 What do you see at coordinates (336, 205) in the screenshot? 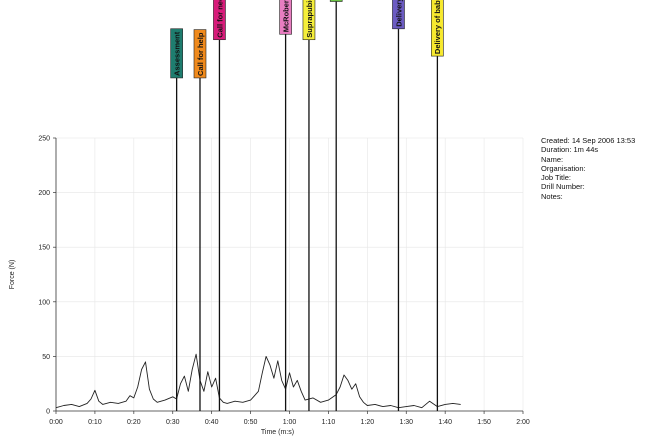
I see `event-marker: Internal rotational manoeuvre` at bounding box center [336, 205].